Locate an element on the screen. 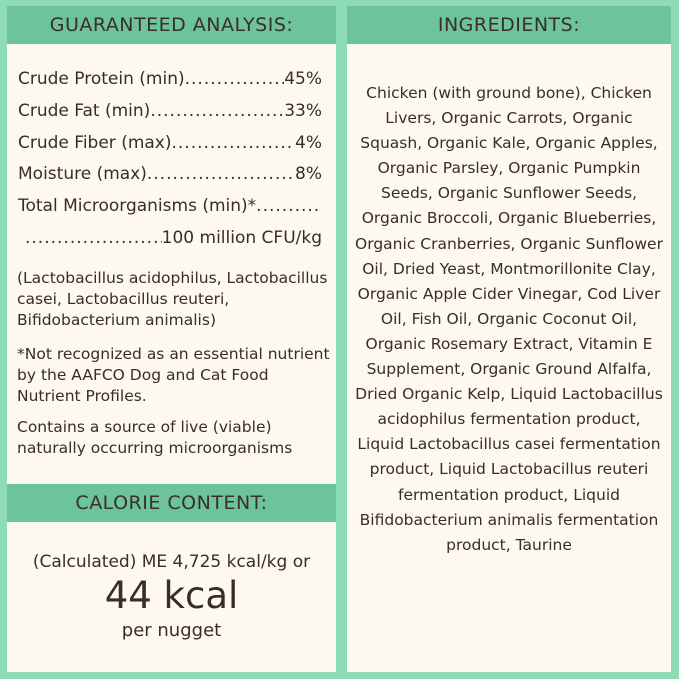 This screenshot has width=679, height=679. calorie-big: 44 kcal is located at coordinates (171, 595).